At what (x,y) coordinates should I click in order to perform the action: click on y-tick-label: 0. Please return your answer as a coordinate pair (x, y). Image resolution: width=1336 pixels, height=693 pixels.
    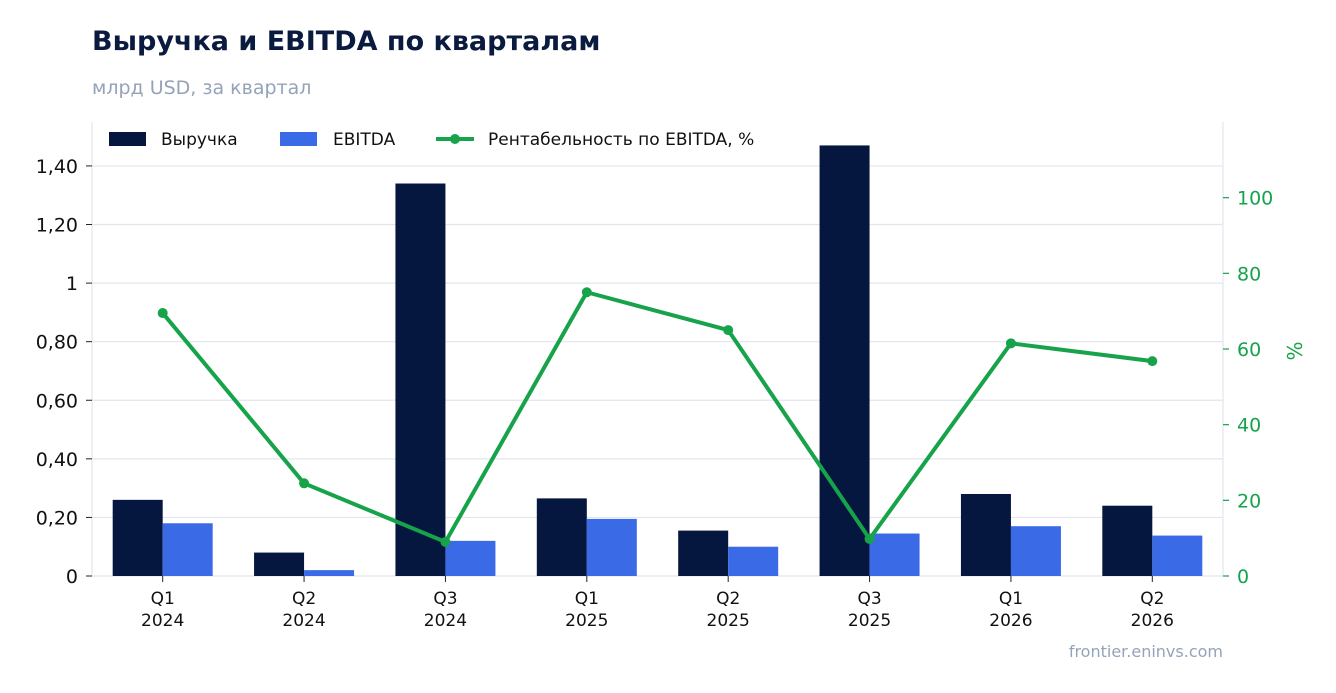
    Looking at the image, I should click on (72, 577).